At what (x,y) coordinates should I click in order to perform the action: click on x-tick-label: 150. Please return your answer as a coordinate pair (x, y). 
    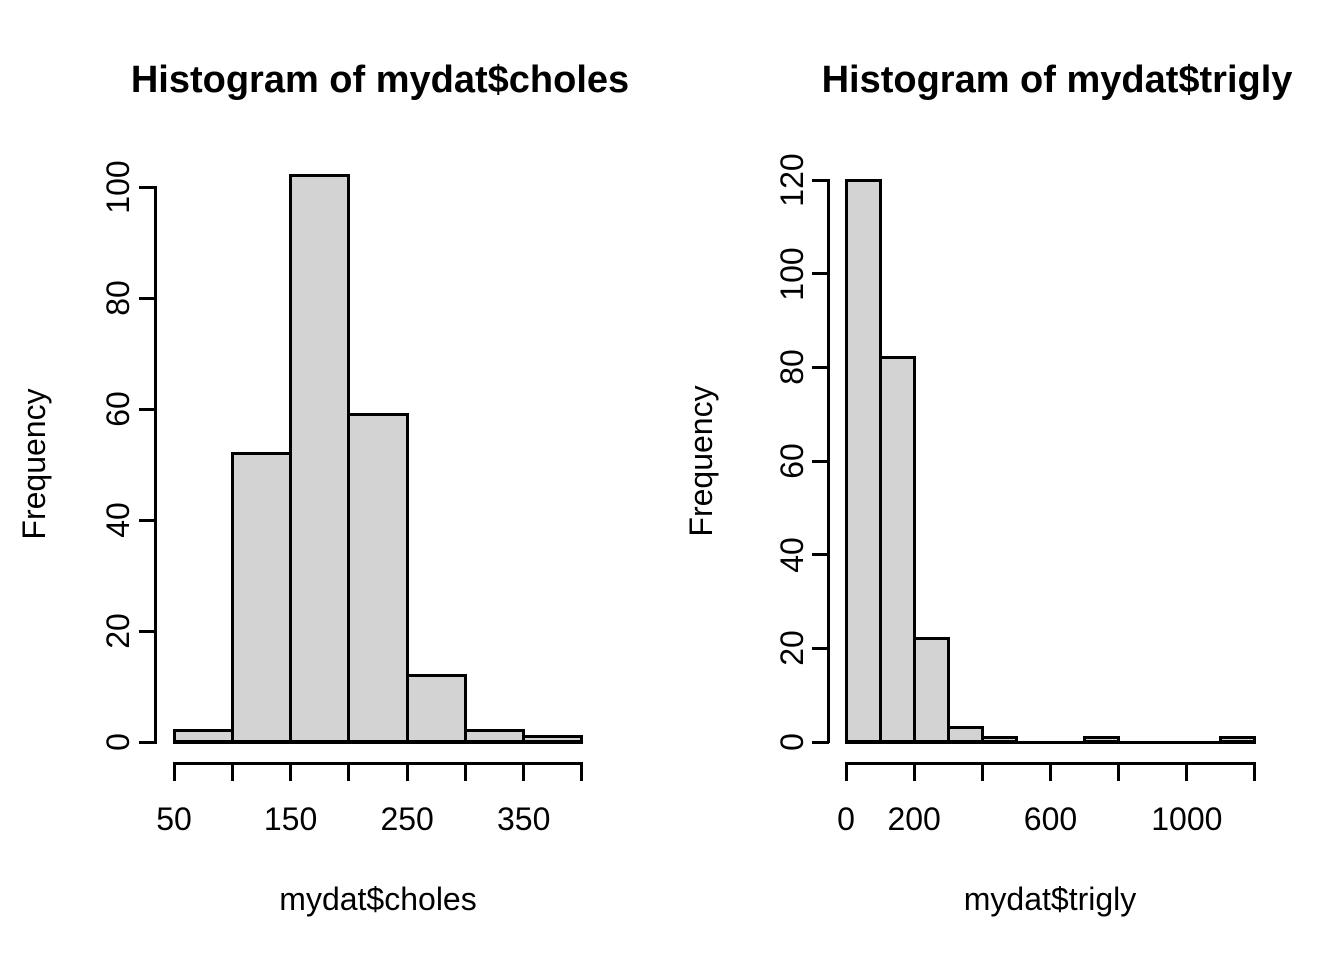
    Looking at the image, I should click on (290, 819).